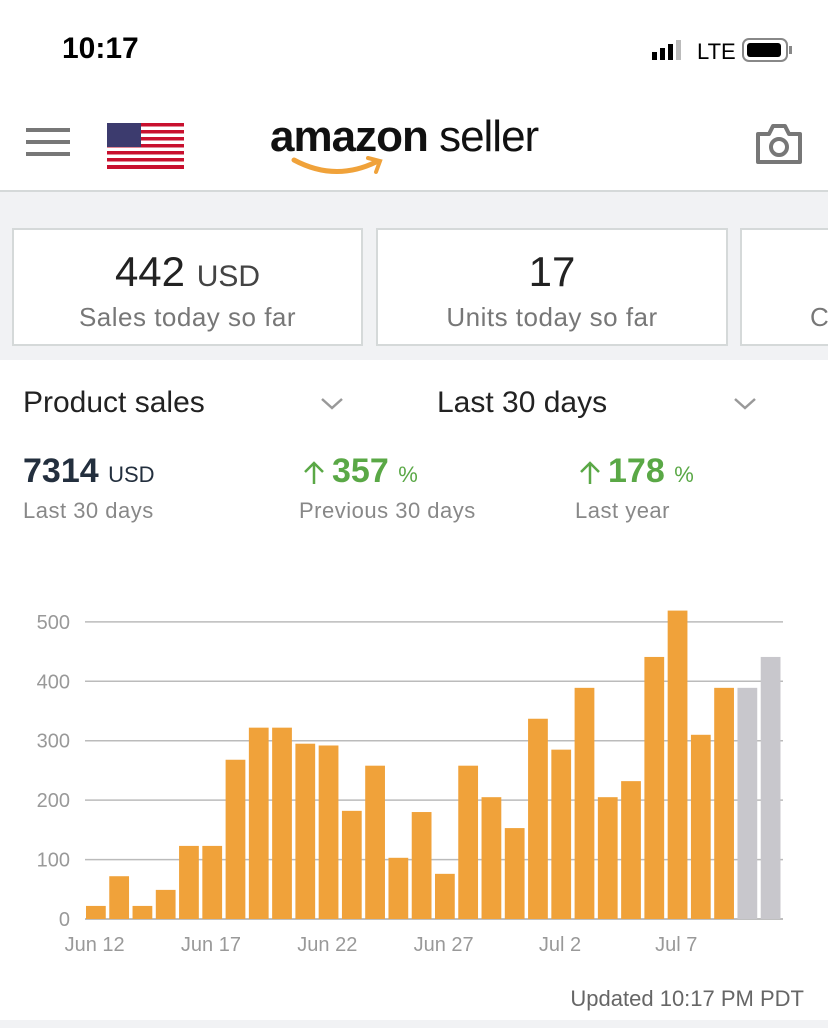 The height and width of the screenshot is (1028, 828). What do you see at coordinates (784, 287) in the screenshot?
I see `partial-card: C` at bounding box center [784, 287].